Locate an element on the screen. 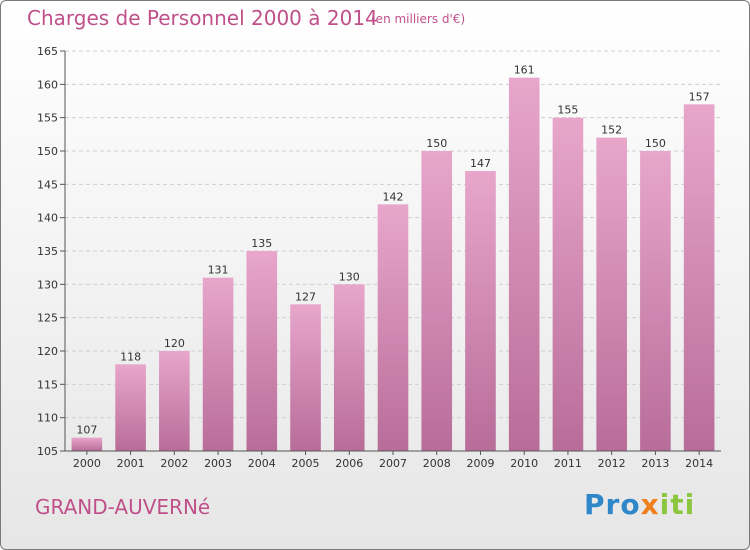 The image size is (750, 550). y-tick-label: 155 is located at coordinates (47, 118).